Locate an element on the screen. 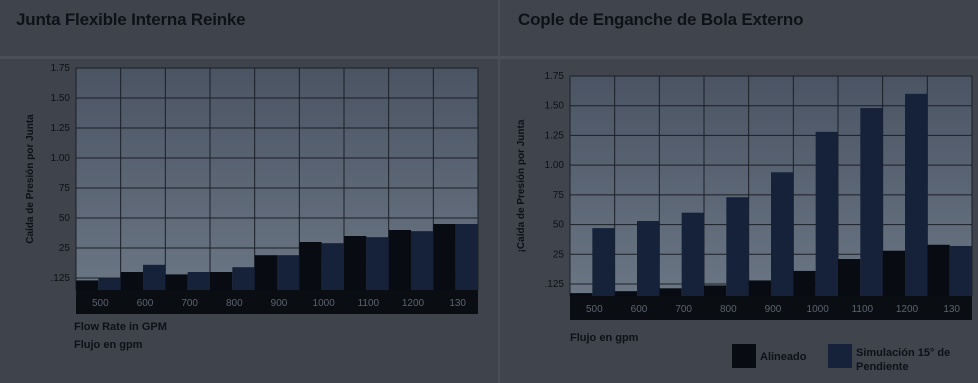 The height and width of the screenshot is (383, 978). left-y-tick-label: .125 is located at coordinates (61, 278).